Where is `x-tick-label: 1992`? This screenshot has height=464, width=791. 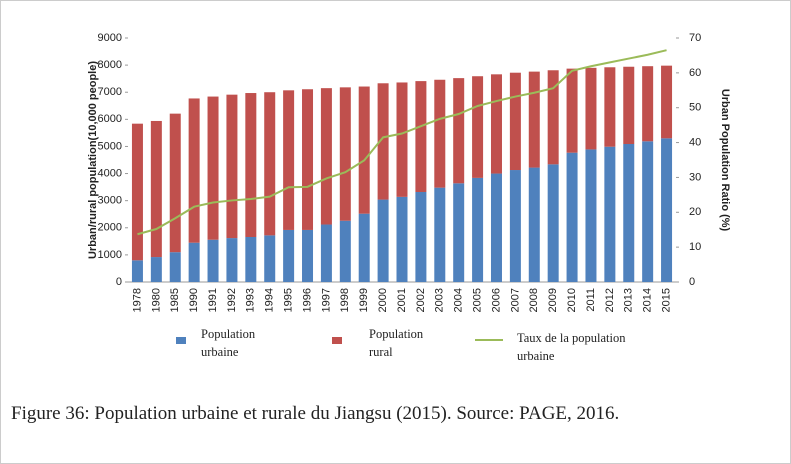
x-tick-label: 1992 is located at coordinates (232, 300).